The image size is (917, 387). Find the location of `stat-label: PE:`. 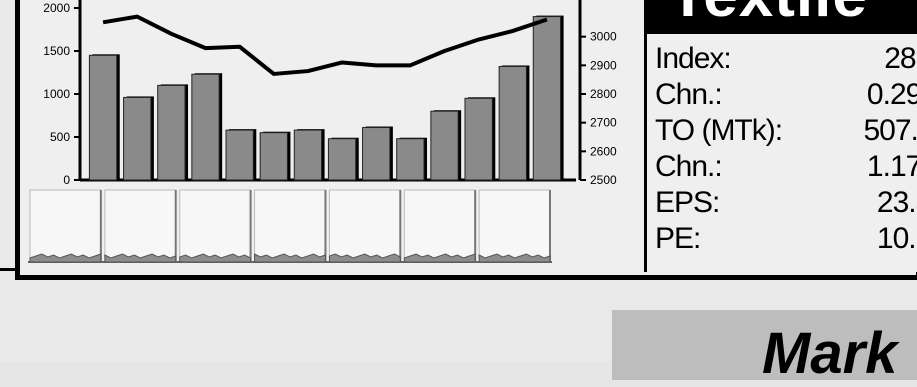

stat-label: PE: is located at coordinates (678, 238).